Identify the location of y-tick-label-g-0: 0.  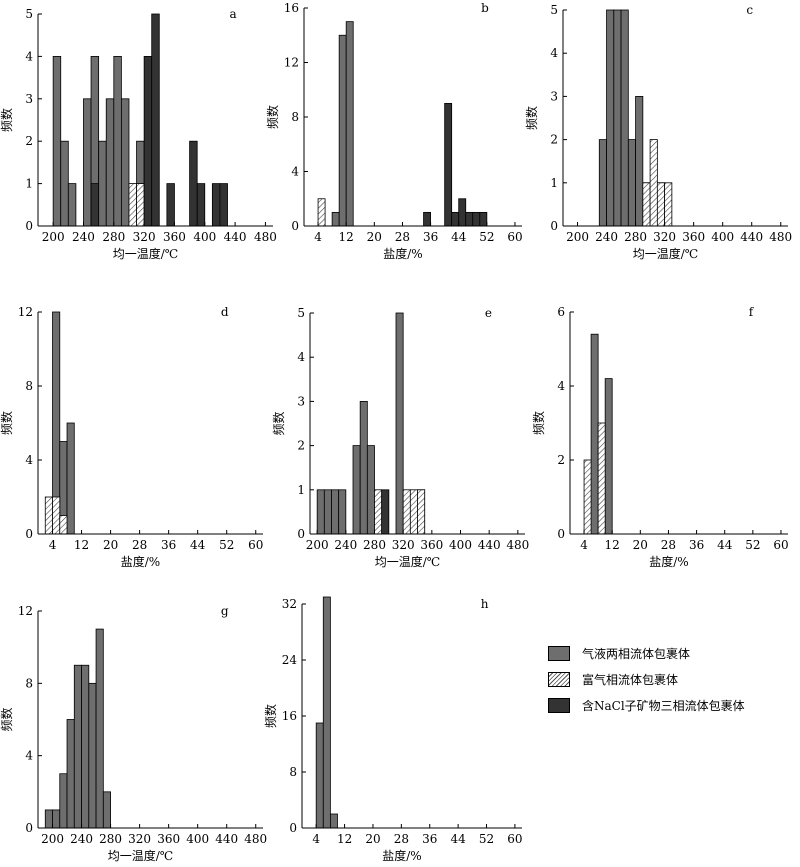
(29, 828).